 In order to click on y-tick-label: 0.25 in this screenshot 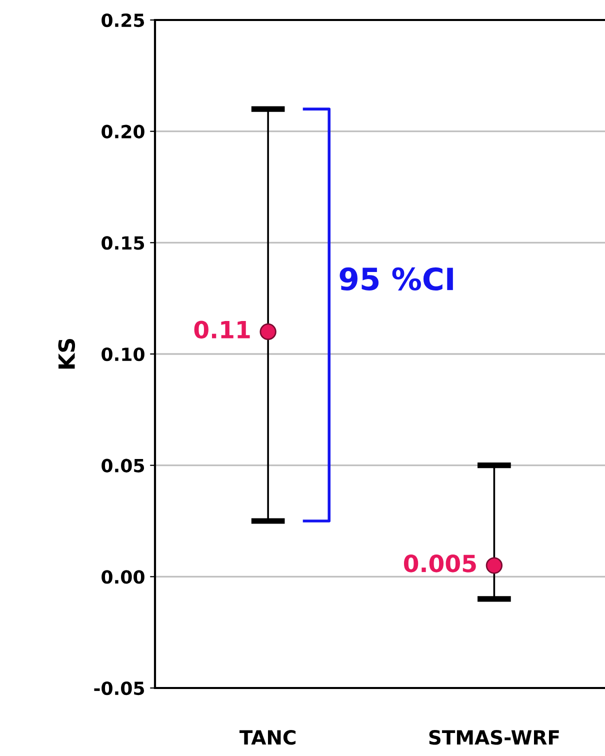, I will do `click(123, 20)`.